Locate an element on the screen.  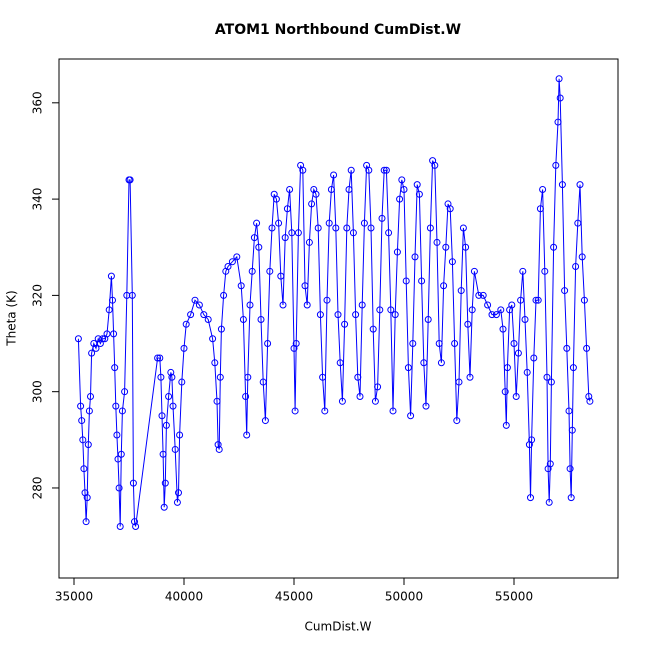
y-tick-label: 300 is located at coordinates (38, 391).